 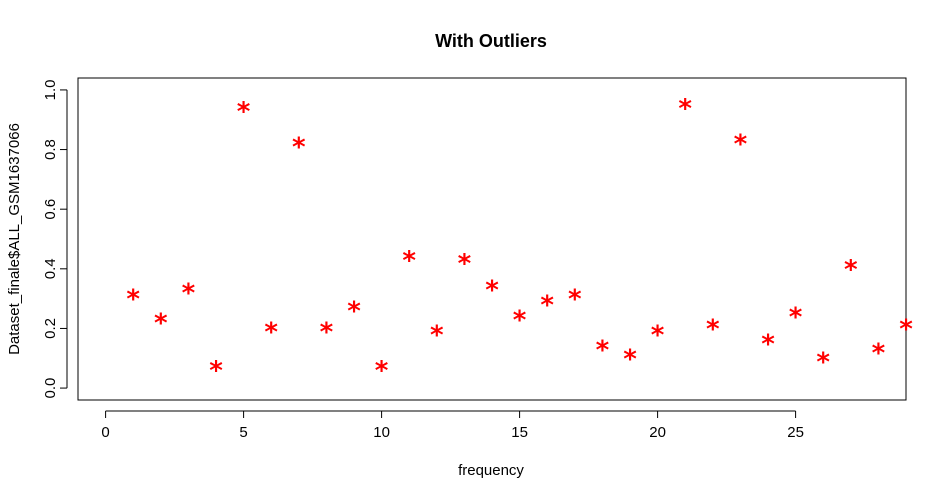 I want to click on y-tick-label: 0.6, so click(x=50, y=209).